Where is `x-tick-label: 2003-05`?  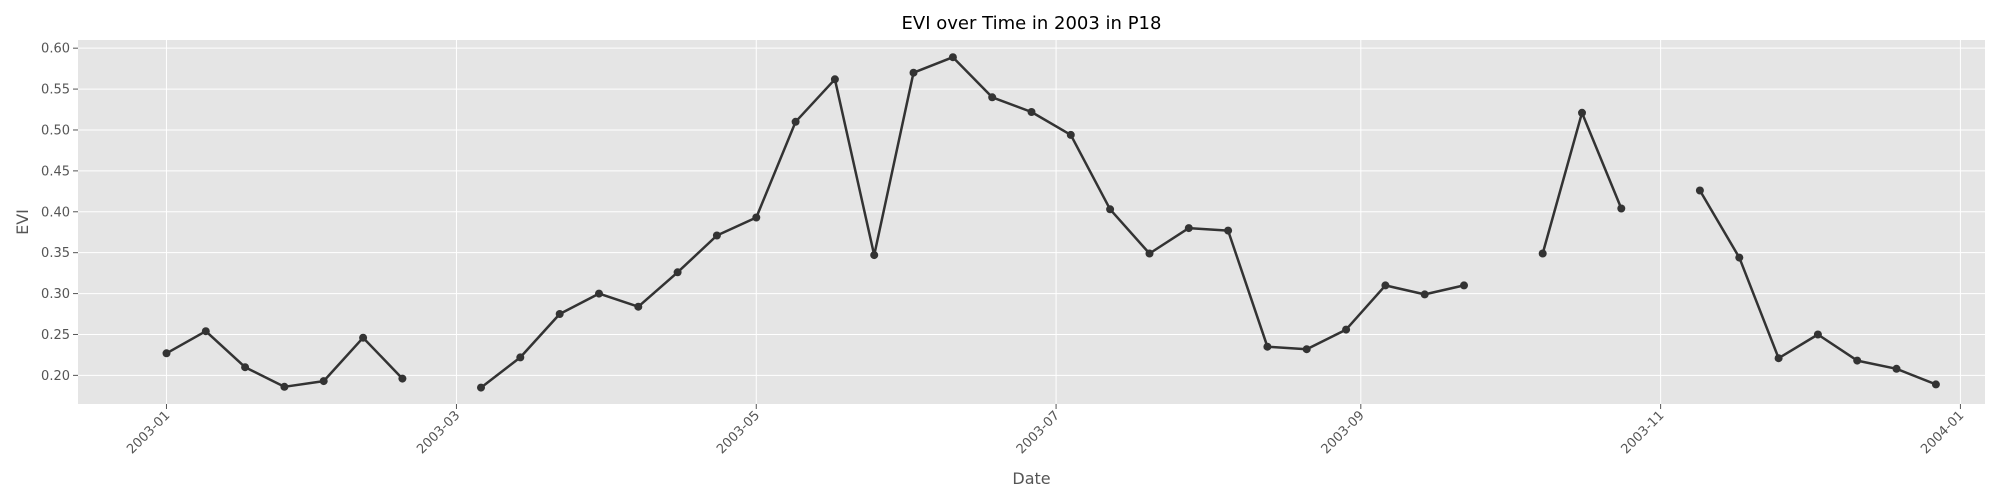
x-tick-label: 2003-05 is located at coordinates (738, 432).